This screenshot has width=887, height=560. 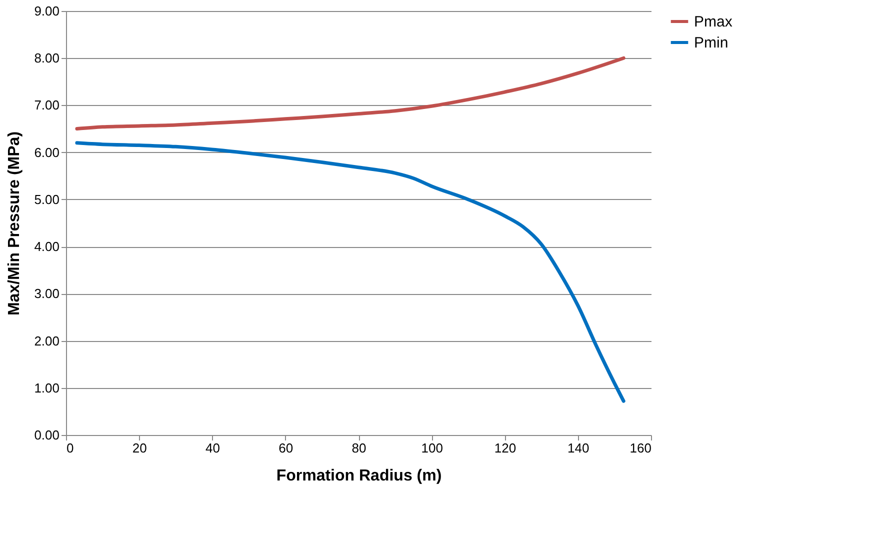 I want to click on x-tick-label: 60, so click(x=286, y=448).